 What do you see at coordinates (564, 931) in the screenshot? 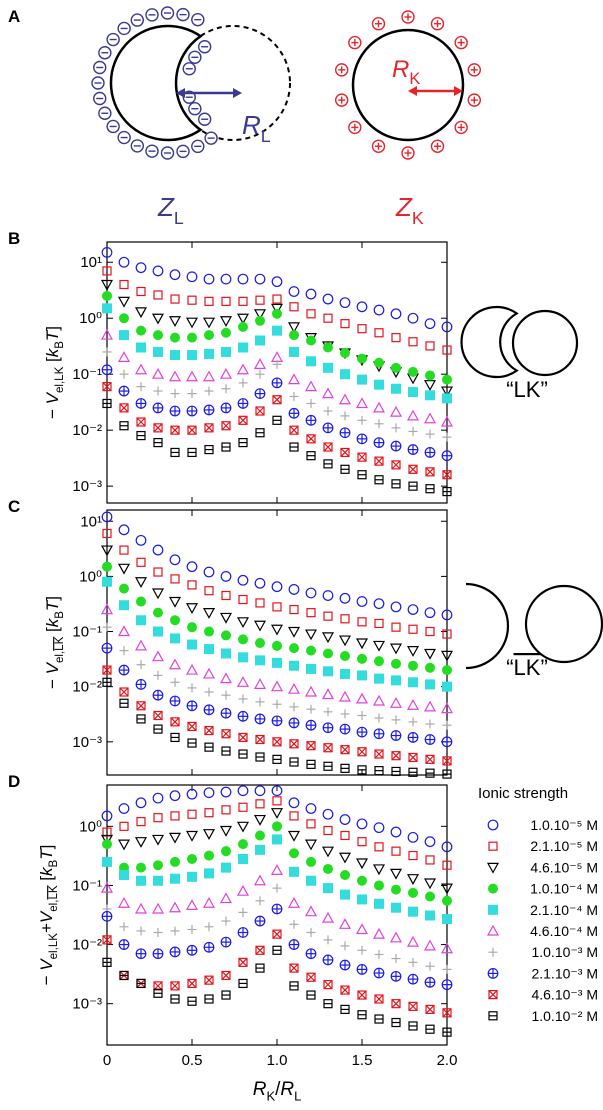
I see `legend-label: 4.6.10⁻⁴ M` at bounding box center [564, 931].